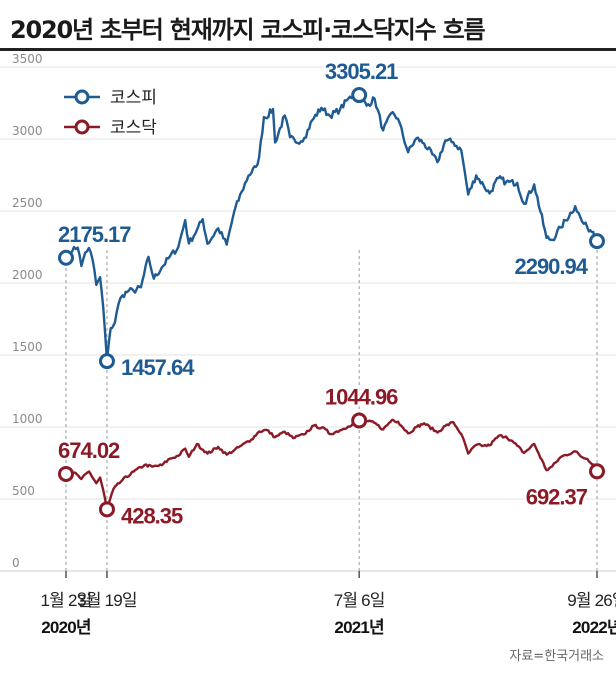 This screenshot has width=616, height=675. Describe the element at coordinates (27, 419) in the screenshot. I see `y-tick-label: 1000` at that location.